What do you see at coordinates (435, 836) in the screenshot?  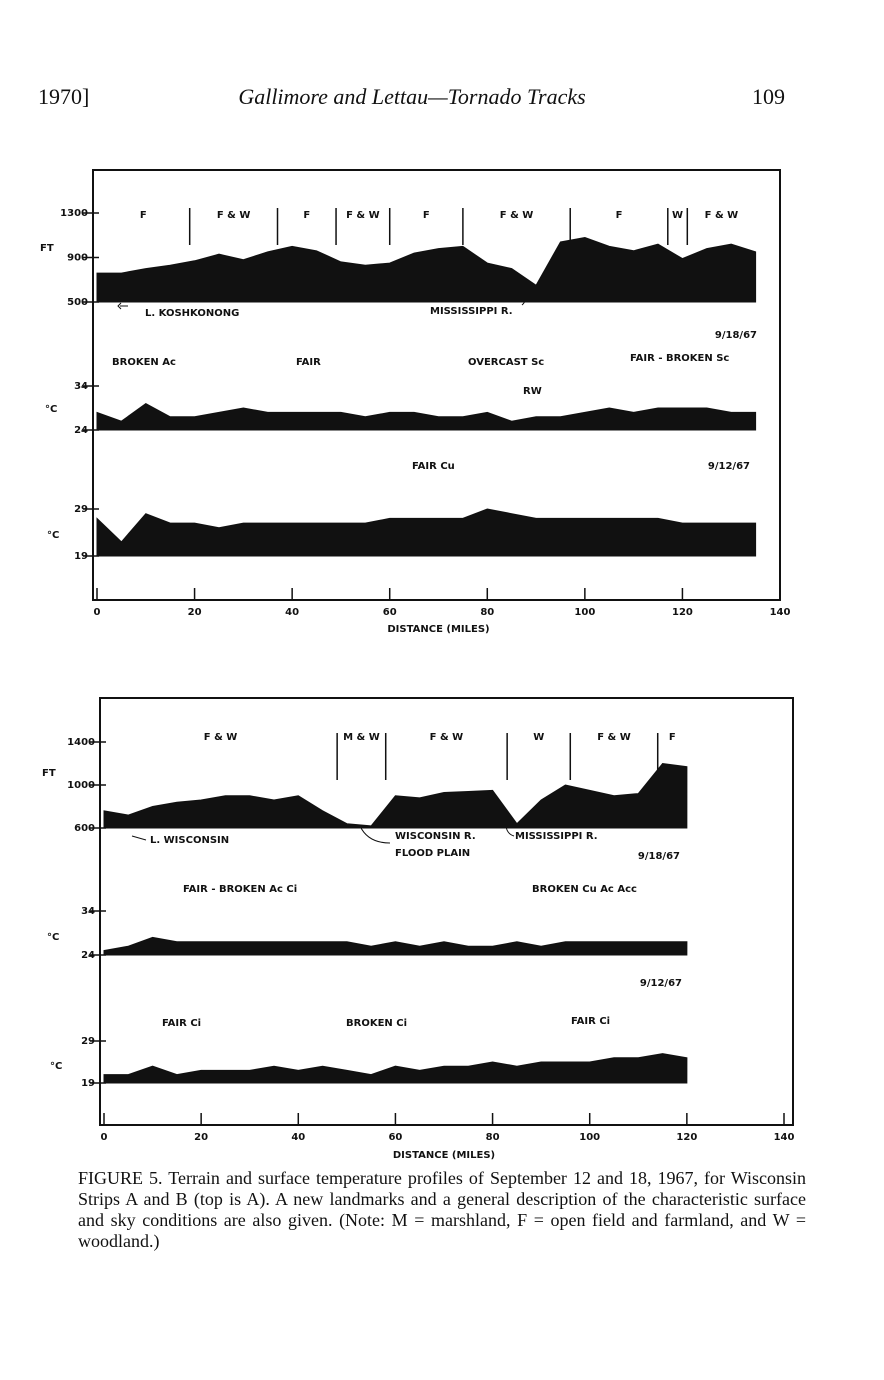 I see `annotation: WISCONSIN R.` at bounding box center [435, 836].